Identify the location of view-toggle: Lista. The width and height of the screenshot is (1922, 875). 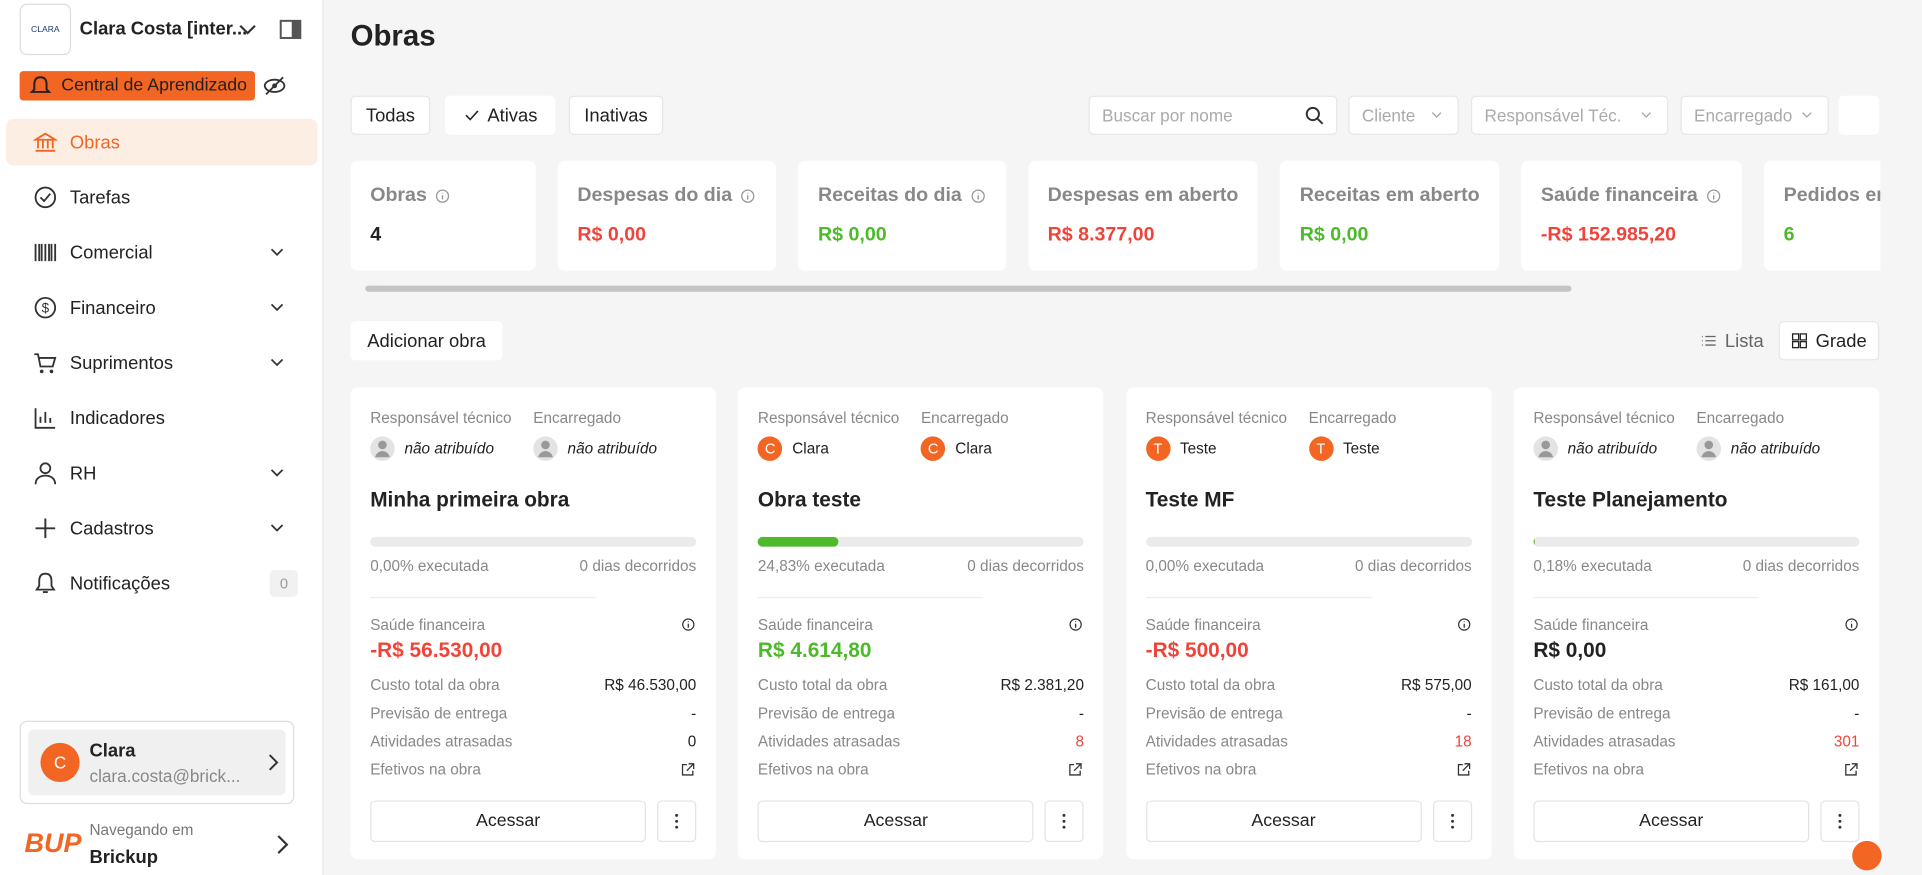
(1732, 340).